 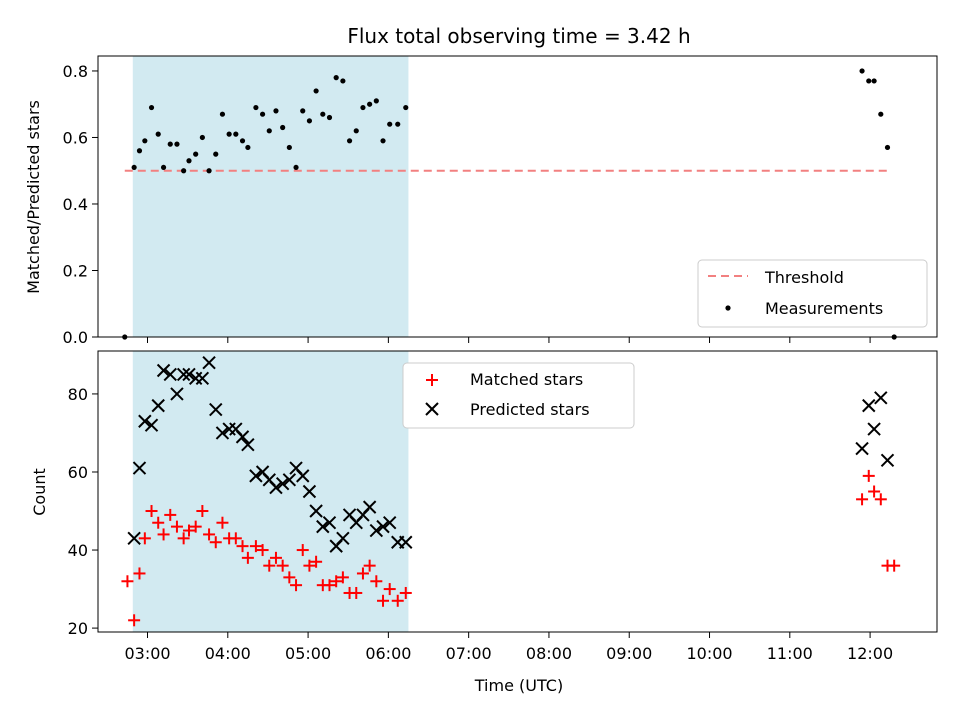 I want to click on legend-matched-label: Matched stars, so click(x=526, y=379).